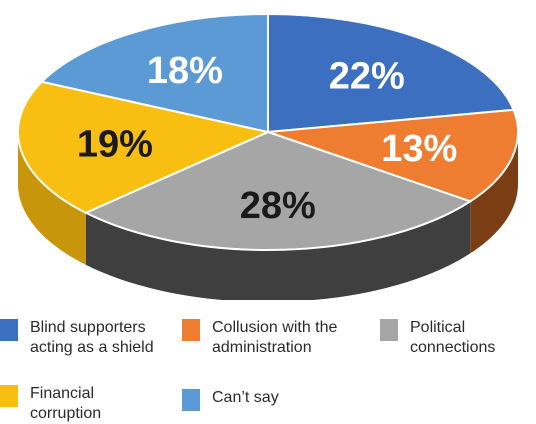 This screenshot has height=424, width=536. I want to click on data-label-can-t-say: 18%, so click(185, 71).